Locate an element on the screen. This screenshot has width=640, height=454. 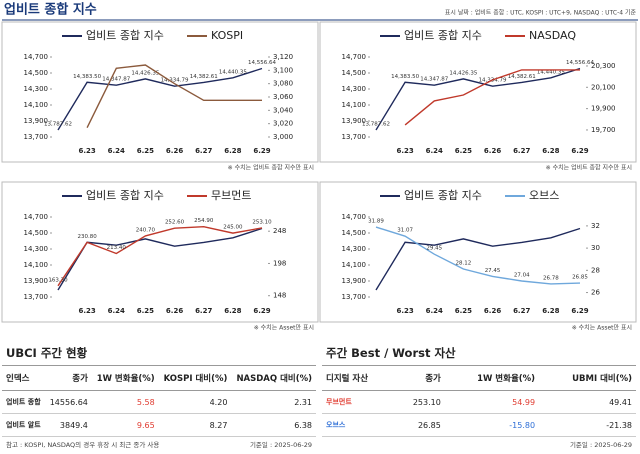
th: 1W 변화율(%) is located at coordinates (492, 378).